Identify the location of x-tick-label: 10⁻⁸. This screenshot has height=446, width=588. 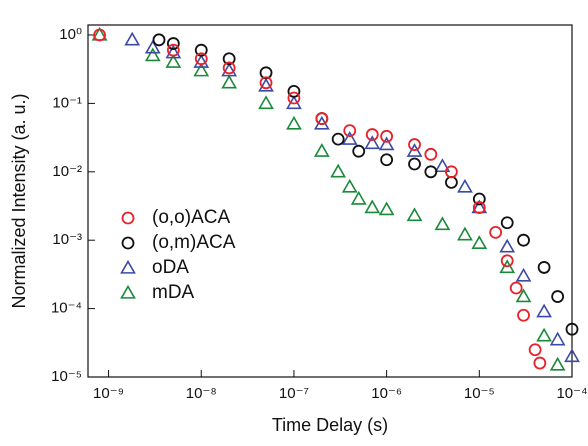
(201, 393).